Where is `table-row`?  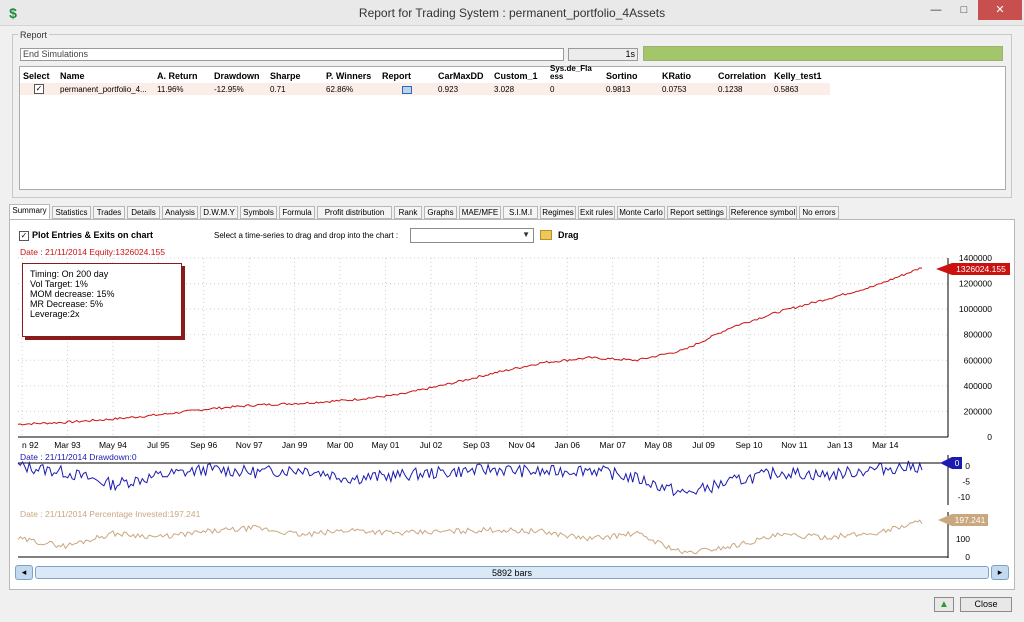
table-row is located at coordinates (425, 89).